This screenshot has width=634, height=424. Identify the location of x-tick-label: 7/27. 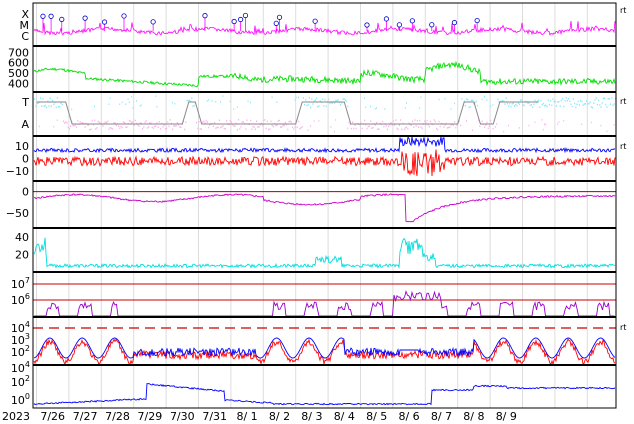
(85, 416).